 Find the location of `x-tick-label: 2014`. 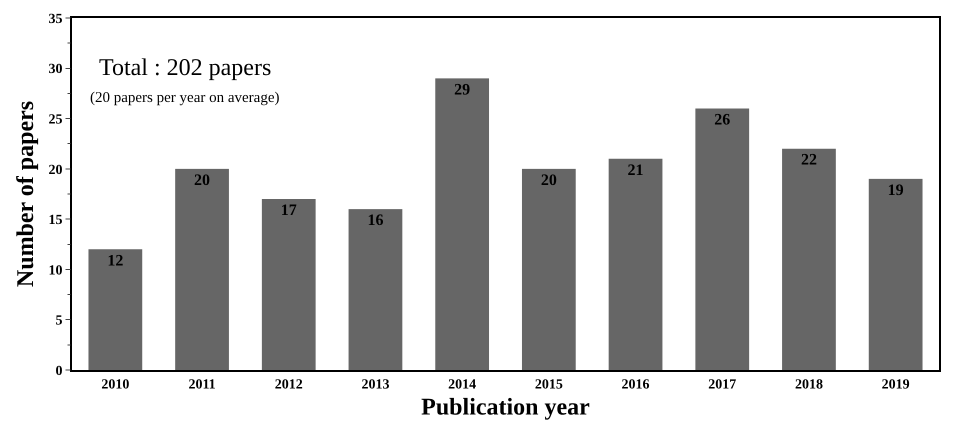

x-tick-label: 2014 is located at coordinates (462, 385).